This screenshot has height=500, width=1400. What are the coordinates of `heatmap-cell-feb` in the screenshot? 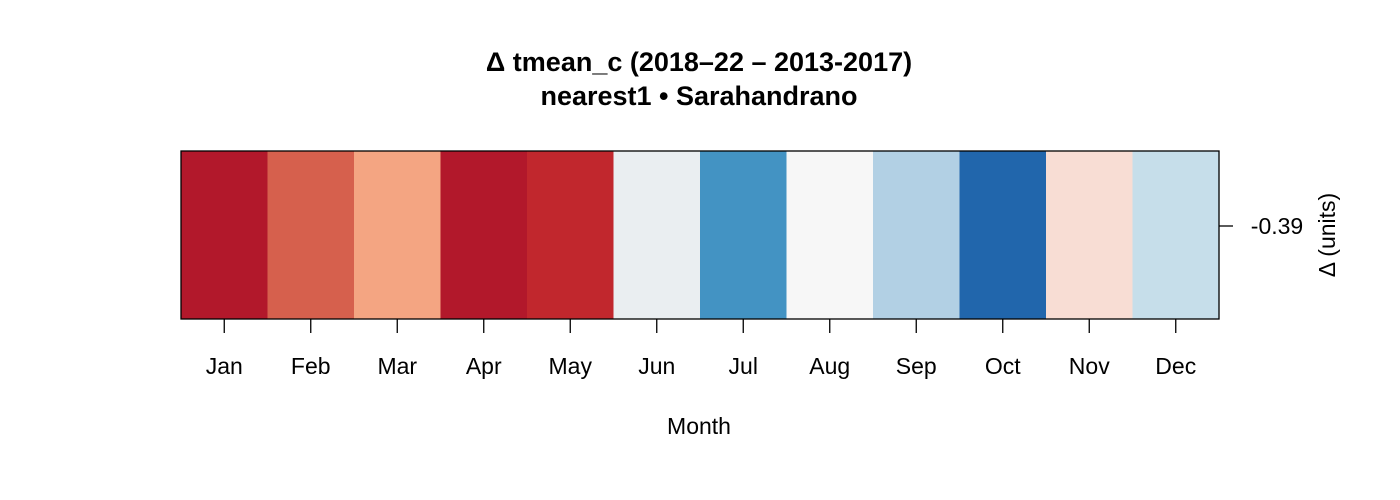 It's located at (311, 235).